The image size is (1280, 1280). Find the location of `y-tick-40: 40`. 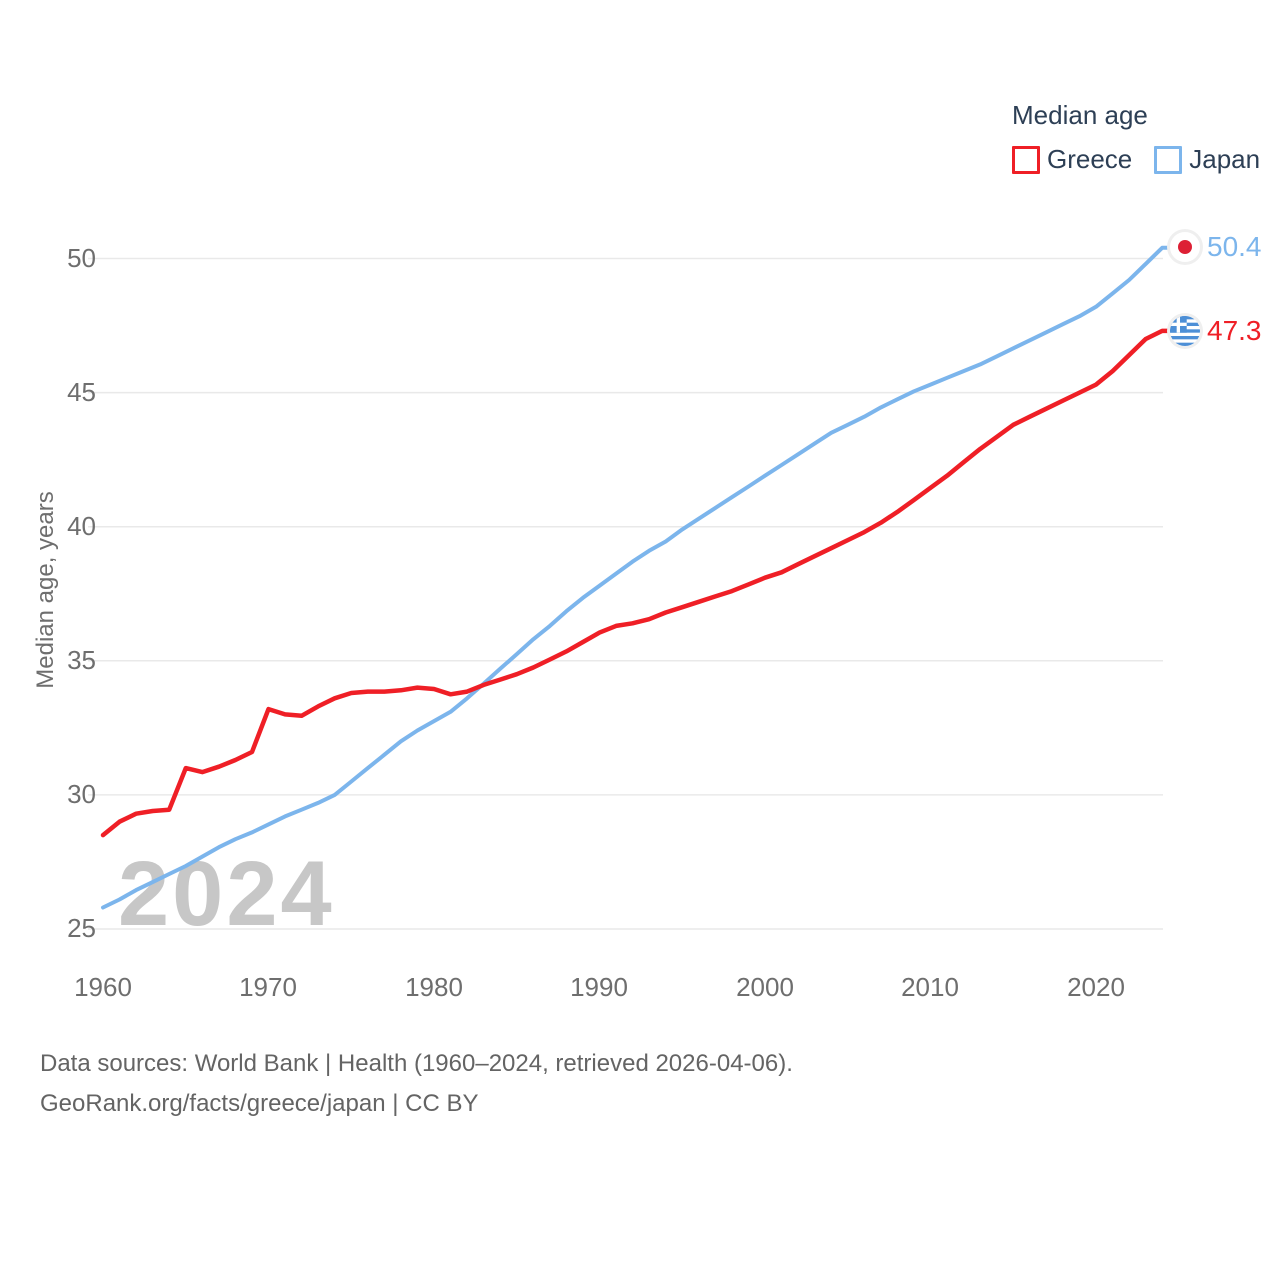

y-tick-40: 40 is located at coordinates (81, 526).